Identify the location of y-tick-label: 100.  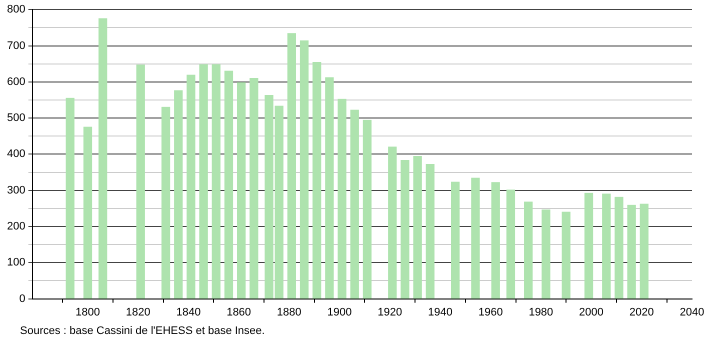
(16, 262).